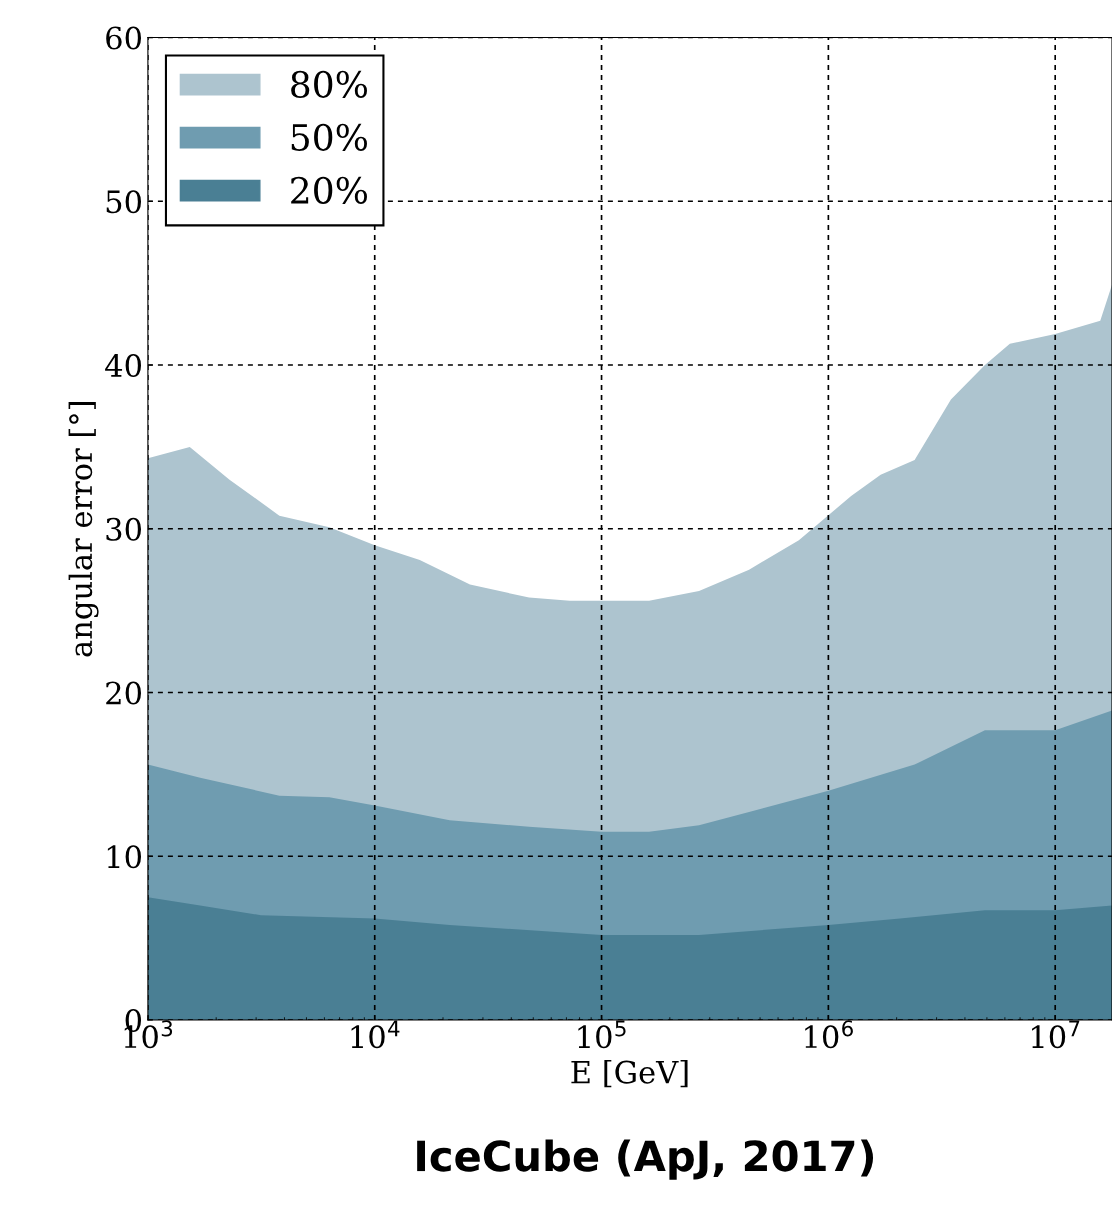 This screenshot has width=1112, height=1210. I want to click on y-tick-label: 10, so click(124, 857).